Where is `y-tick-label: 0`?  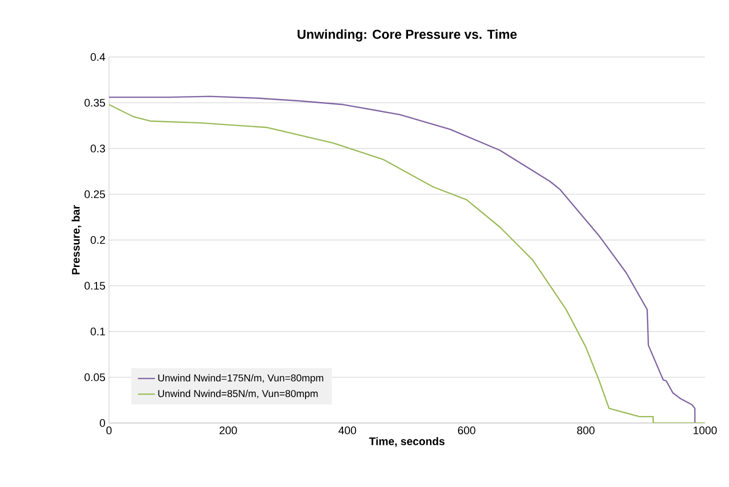 y-tick-label: 0 is located at coordinates (103, 423).